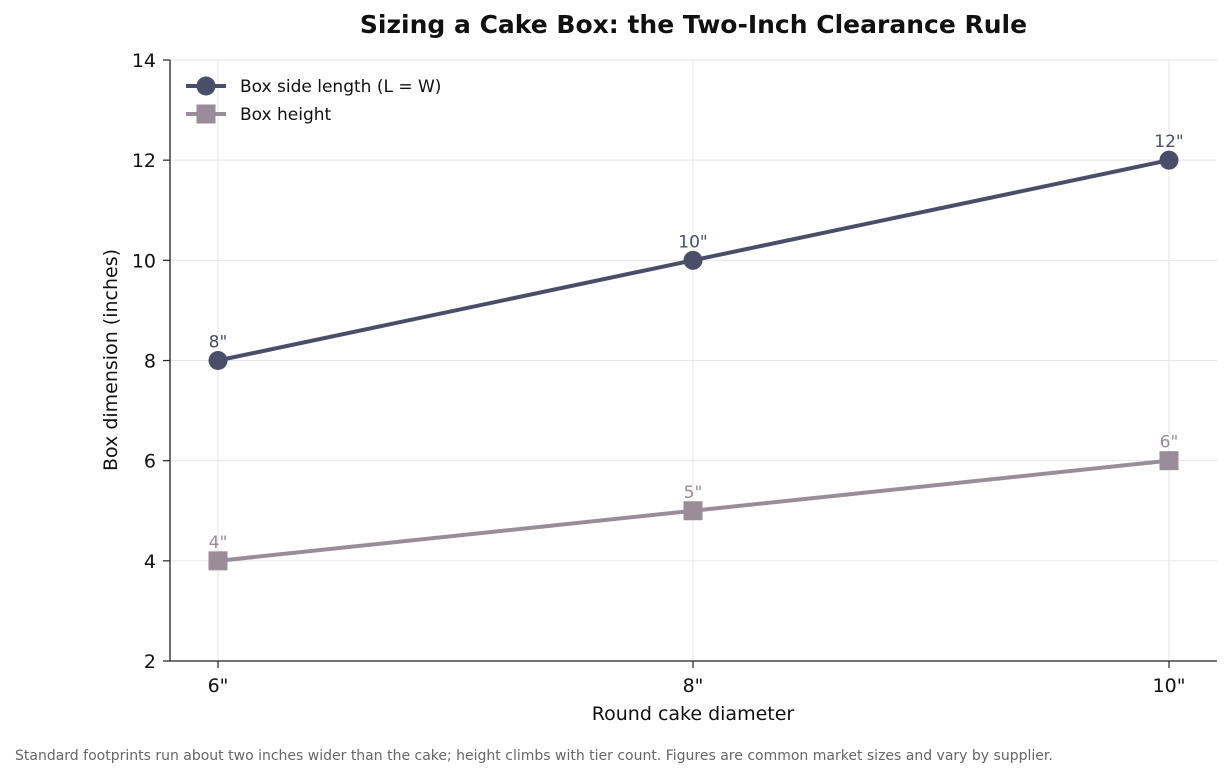 The image size is (1231, 780). Describe the element at coordinates (218, 686) in the screenshot. I see `x-tick-label: 6"` at that location.